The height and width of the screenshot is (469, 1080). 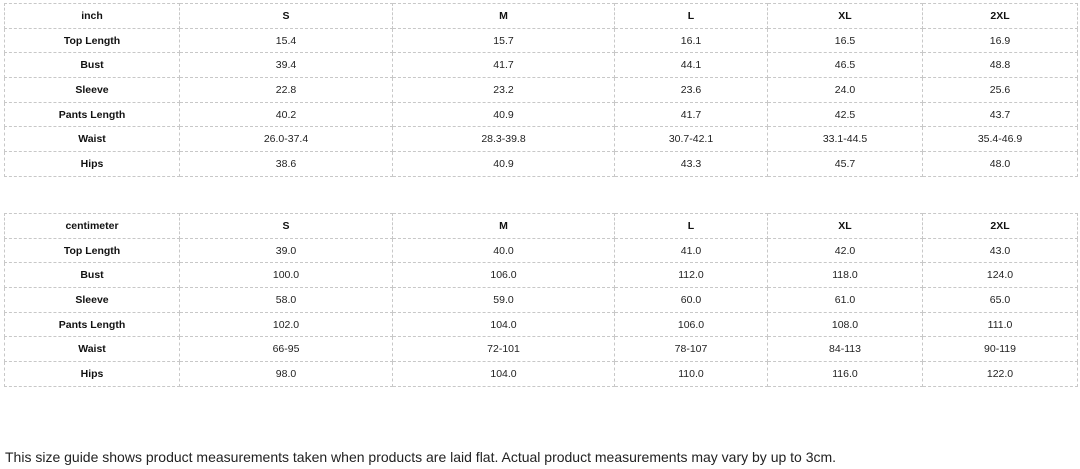 What do you see at coordinates (845, 65) in the screenshot?
I see `measurement-cell: 46.5` at bounding box center [845, 65].